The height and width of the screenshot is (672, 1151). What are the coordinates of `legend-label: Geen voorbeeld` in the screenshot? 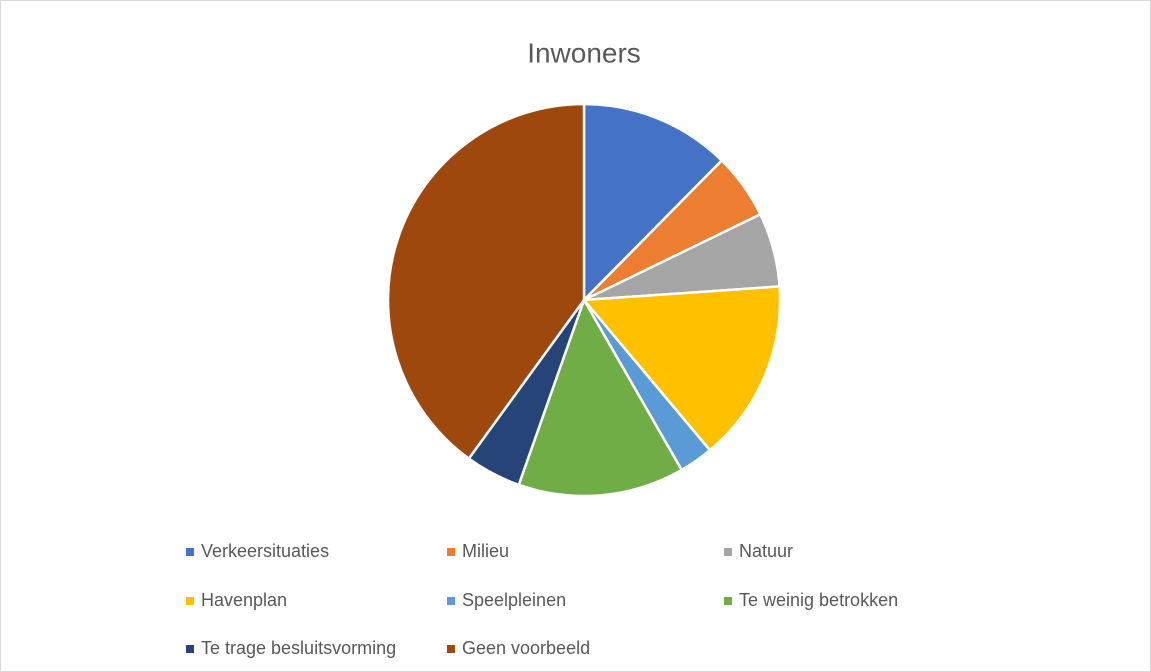 It's located at (526, 648).